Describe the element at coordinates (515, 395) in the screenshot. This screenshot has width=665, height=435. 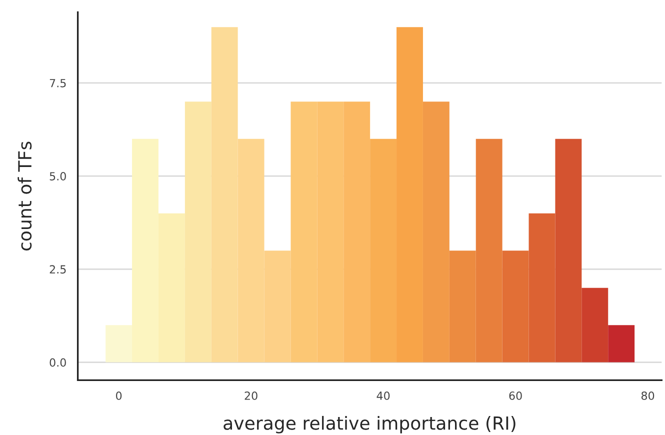
I see `x-tick-label: 60` at that location.